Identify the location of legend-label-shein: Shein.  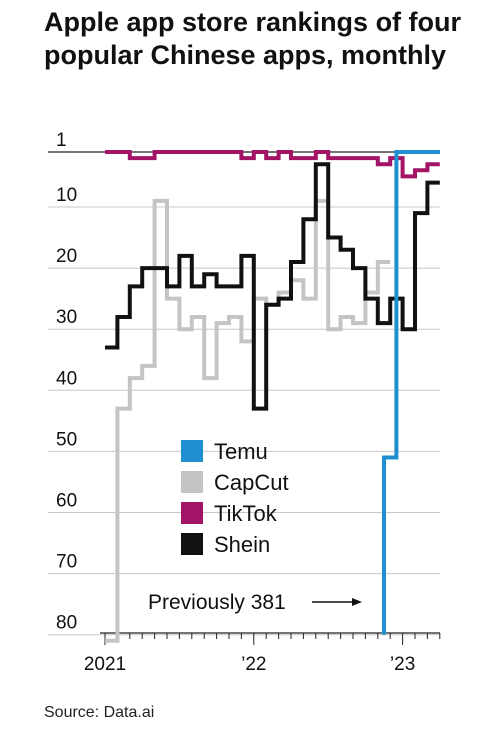
(242, 544).